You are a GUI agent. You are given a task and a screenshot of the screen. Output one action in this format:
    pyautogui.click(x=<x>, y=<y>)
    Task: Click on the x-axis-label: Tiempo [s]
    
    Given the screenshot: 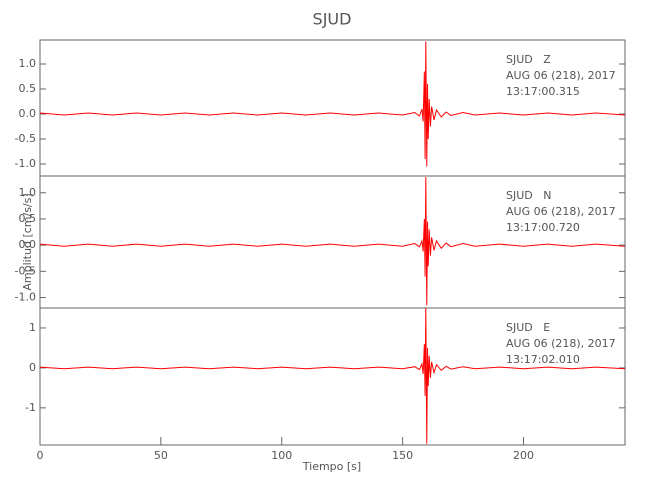 What is the action you would take?
    pyautogui.click(x=331, y=466)
    